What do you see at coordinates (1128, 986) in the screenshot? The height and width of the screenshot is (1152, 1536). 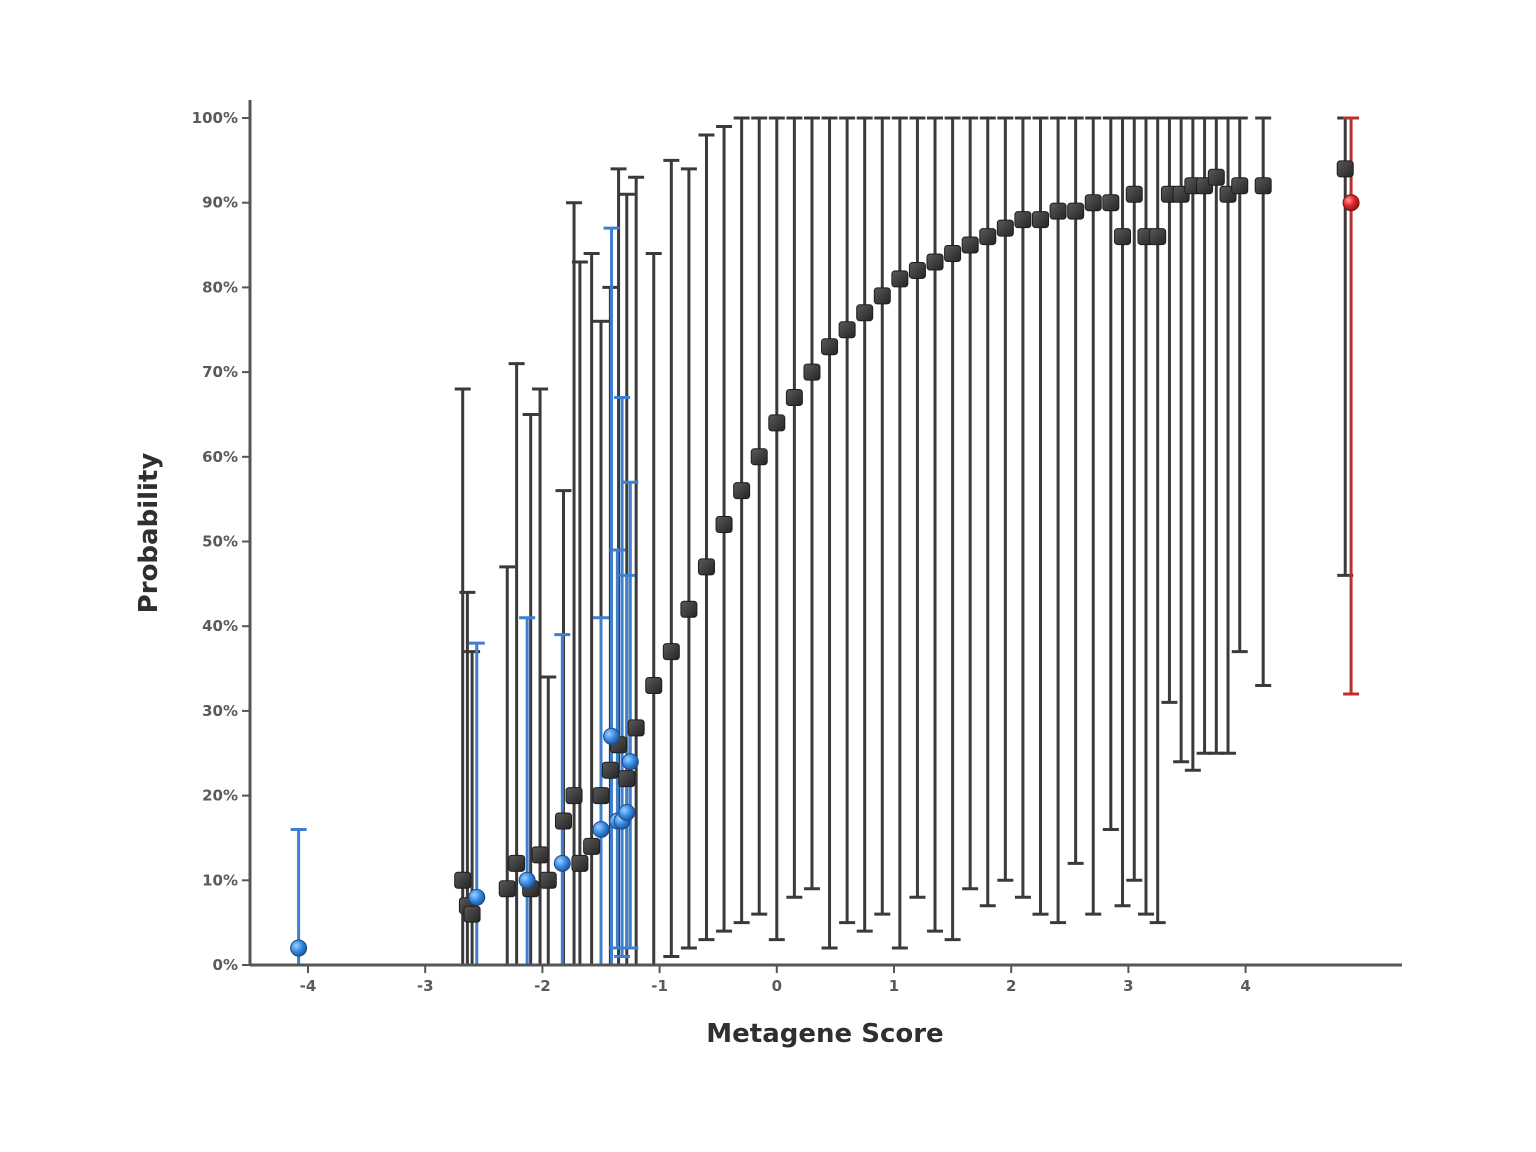 I see `x-tick-label: 3` at bounding box center [1128, 986].